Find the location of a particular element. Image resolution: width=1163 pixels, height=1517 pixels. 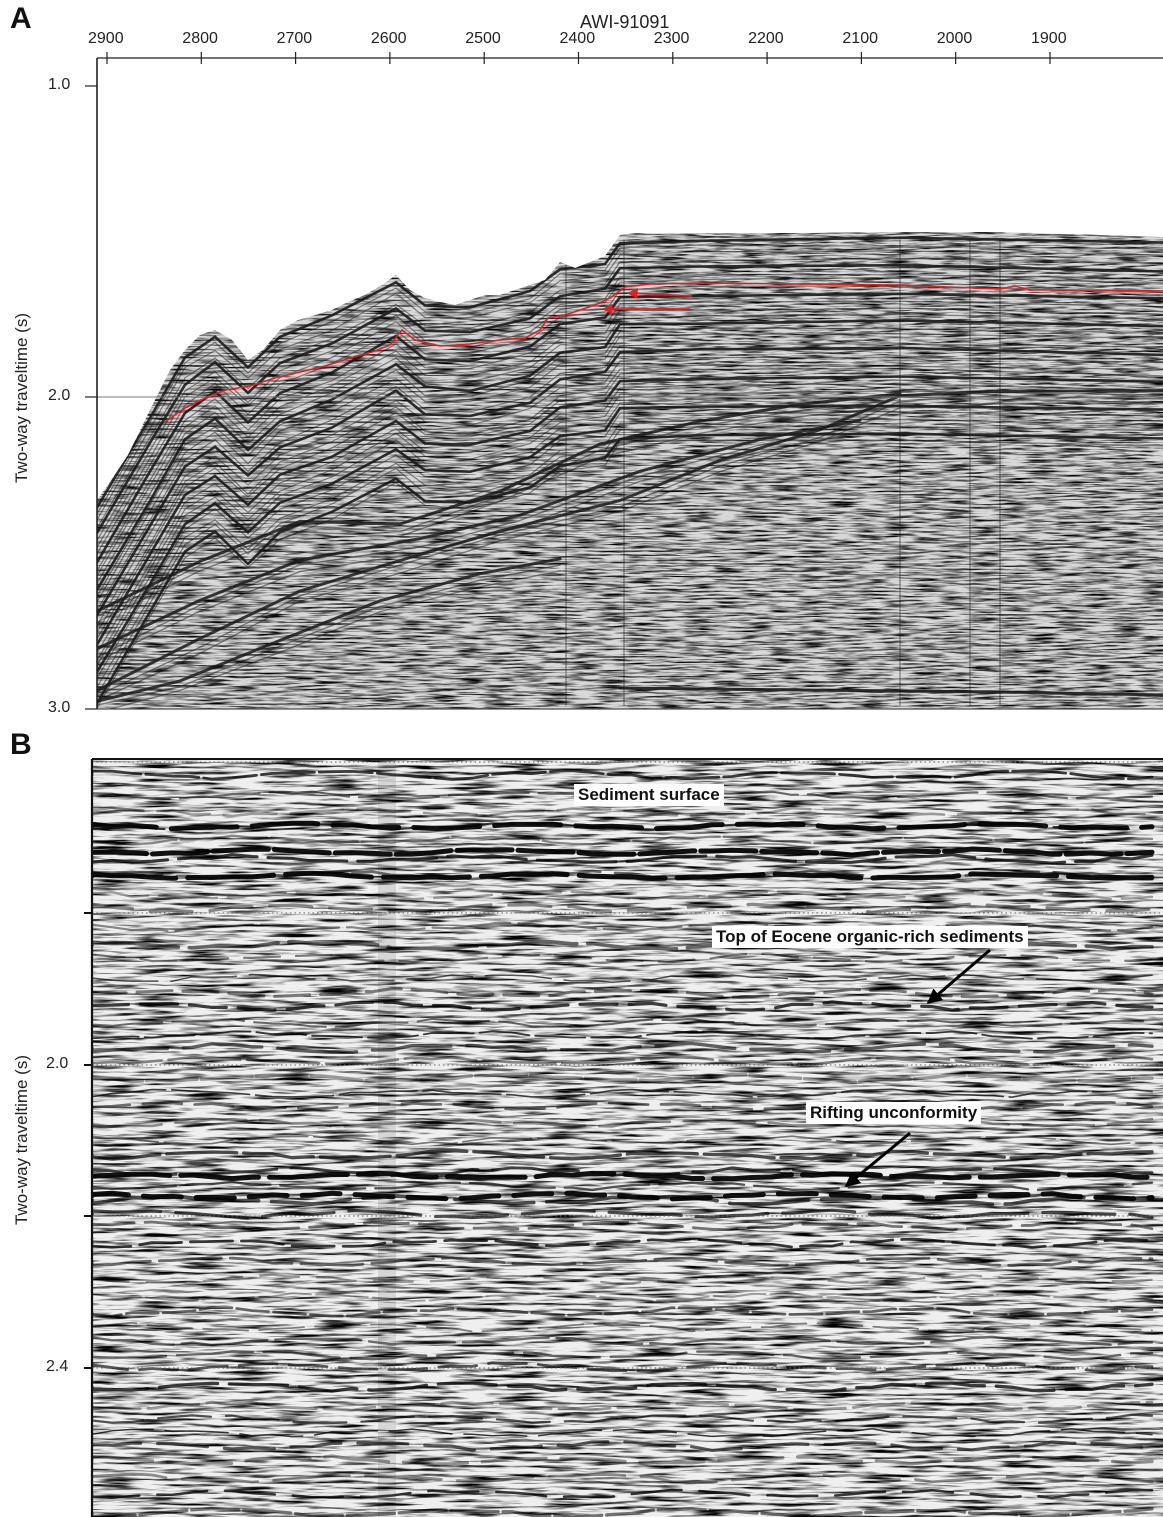

red-arrow-upper is located at coordinates (659, 293).